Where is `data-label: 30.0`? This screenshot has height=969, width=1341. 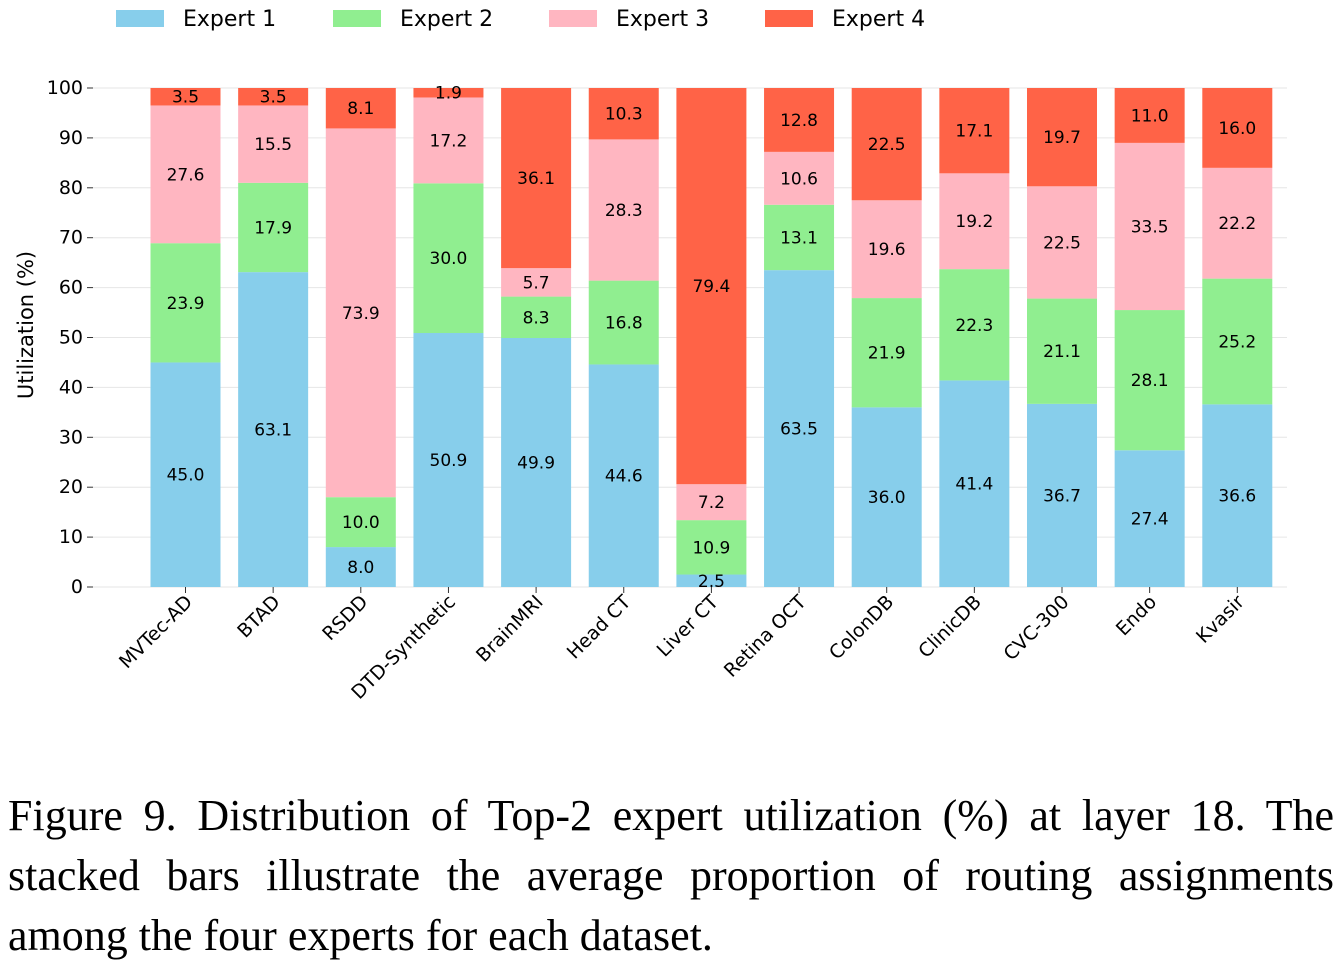 data-label: 30.0 is located at coordinates (449, 259).